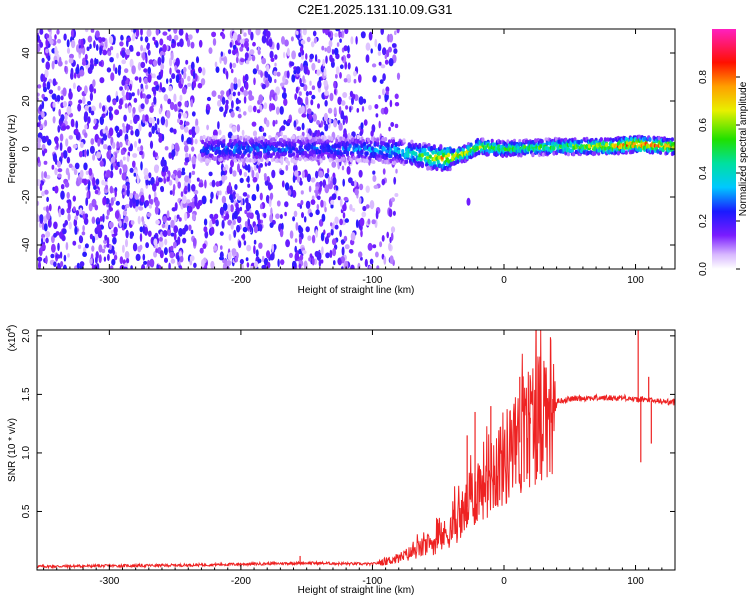 Image resolution: width=750 pixels, height=600 pixels. Describe the element at coordinates (703, 269) in the screenshot. I see `colorbar-tick-label: 0.0` at that location.